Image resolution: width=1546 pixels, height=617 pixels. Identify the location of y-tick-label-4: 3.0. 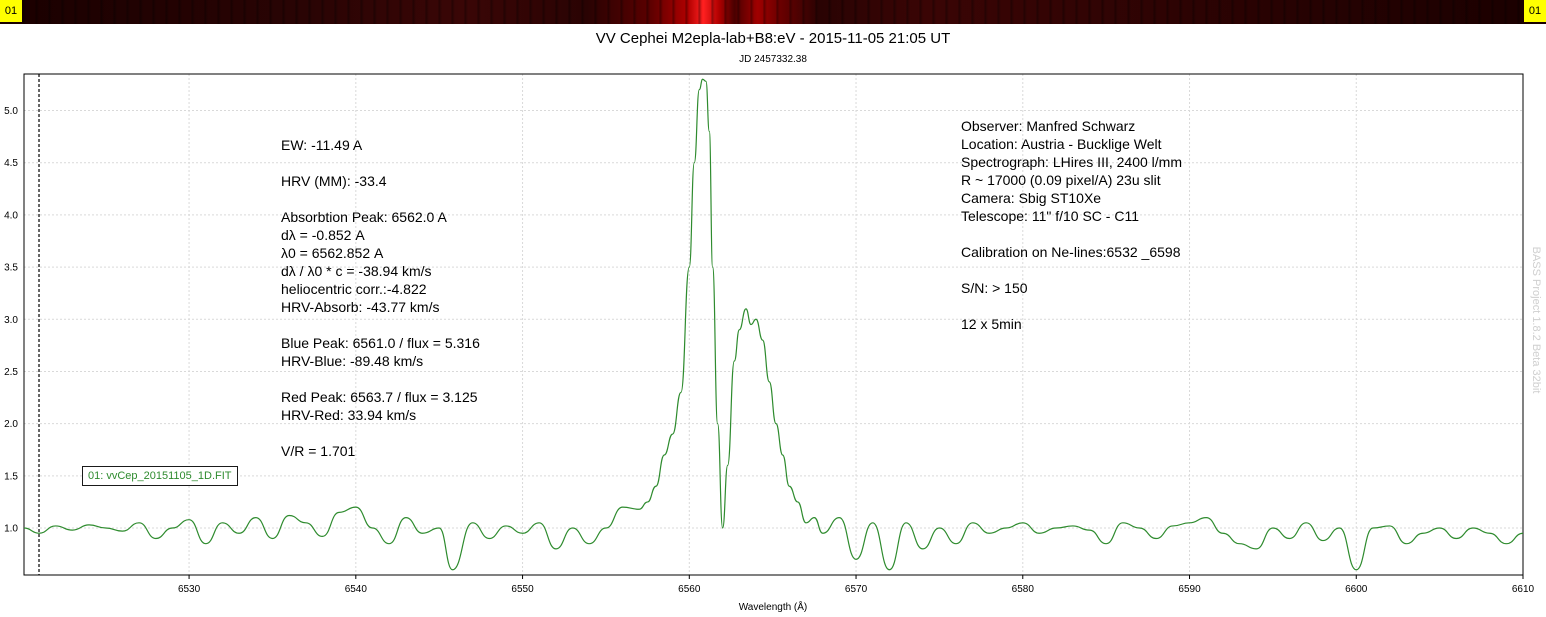
(11, 320).